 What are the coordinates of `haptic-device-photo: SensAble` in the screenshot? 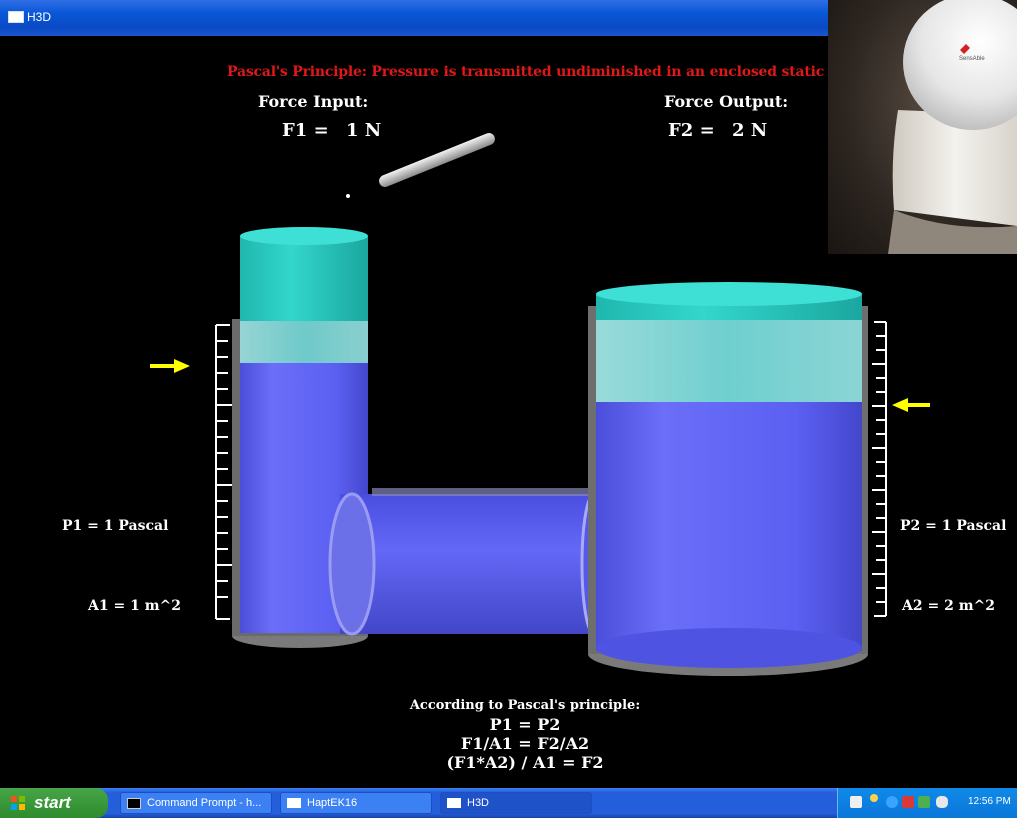 It's located at (922, 127).